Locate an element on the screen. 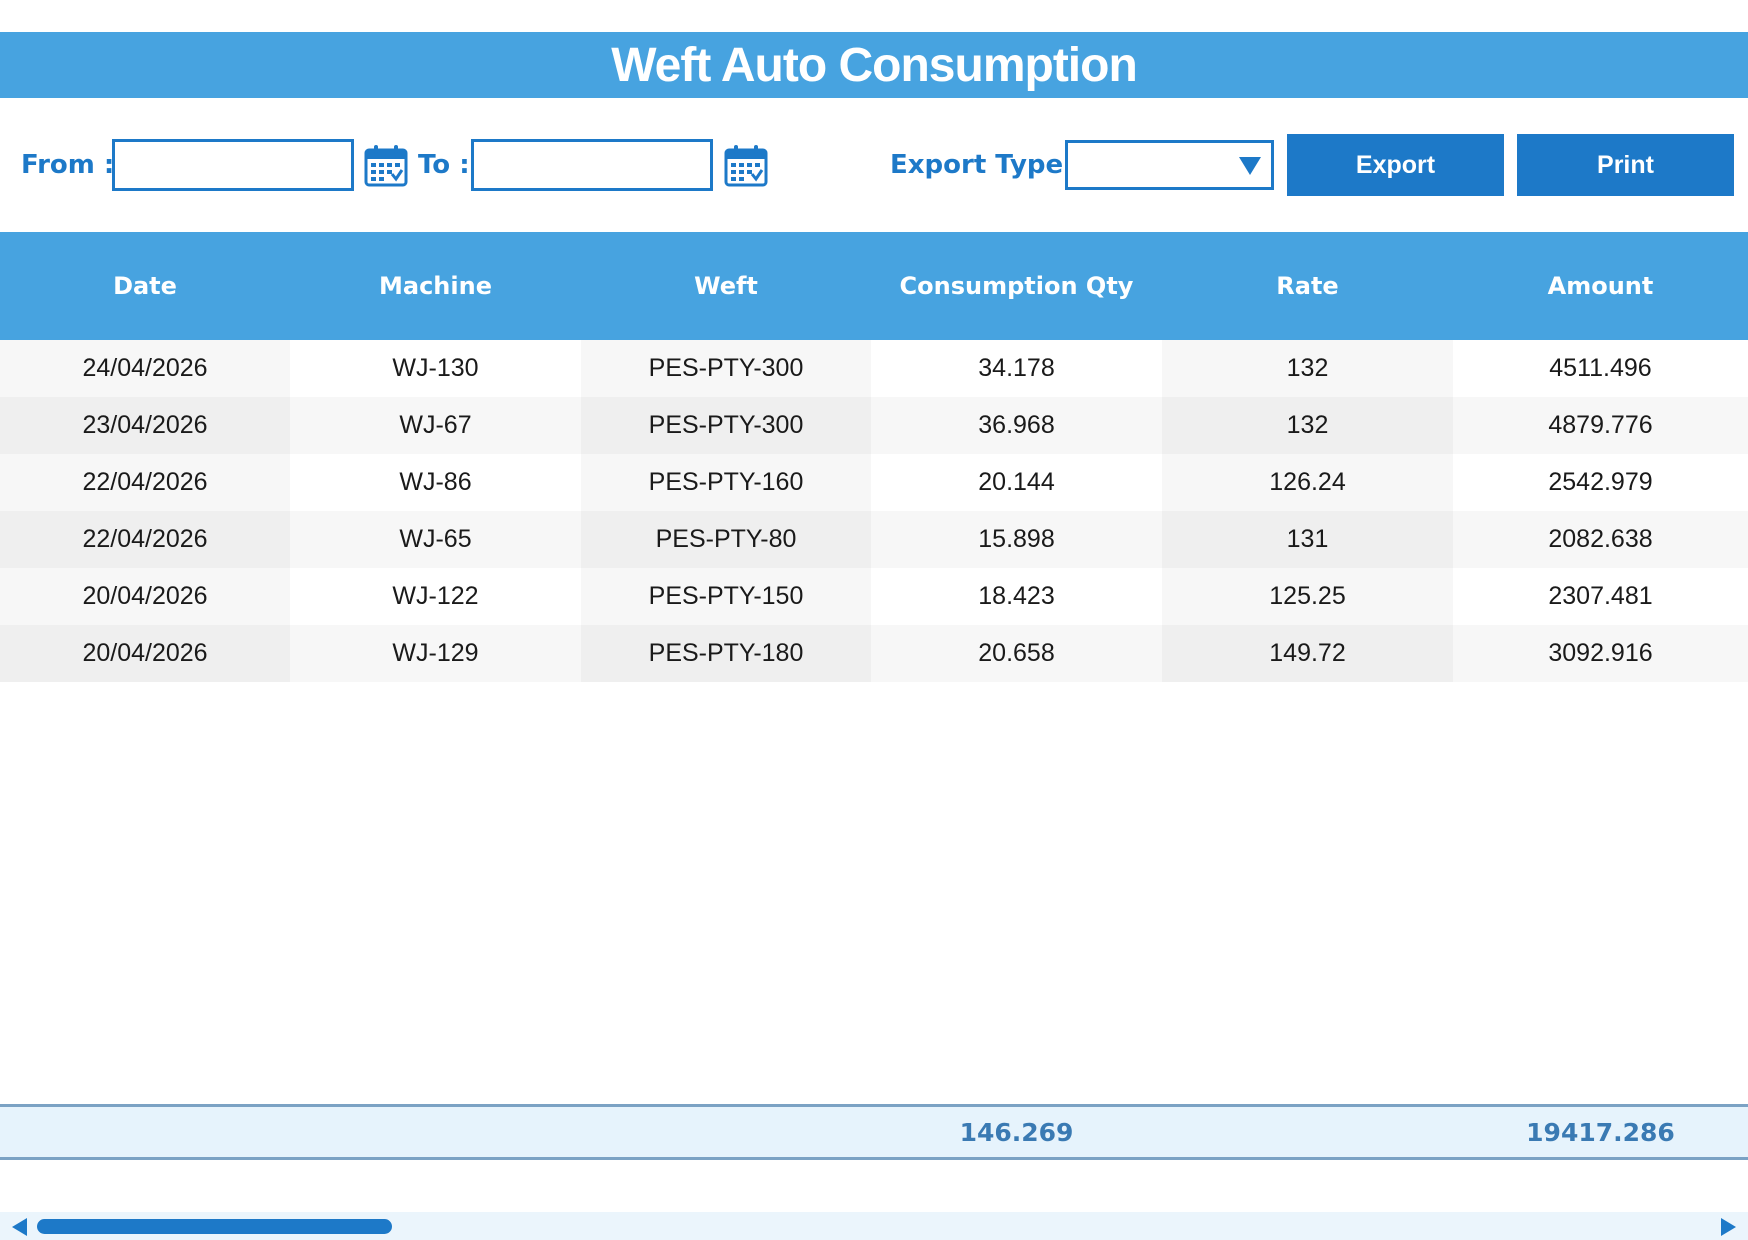 The width and height of the screenshot is (1748, 1240). cell-consumption-qty: 20.144 is located at coordinates (1016, 482).